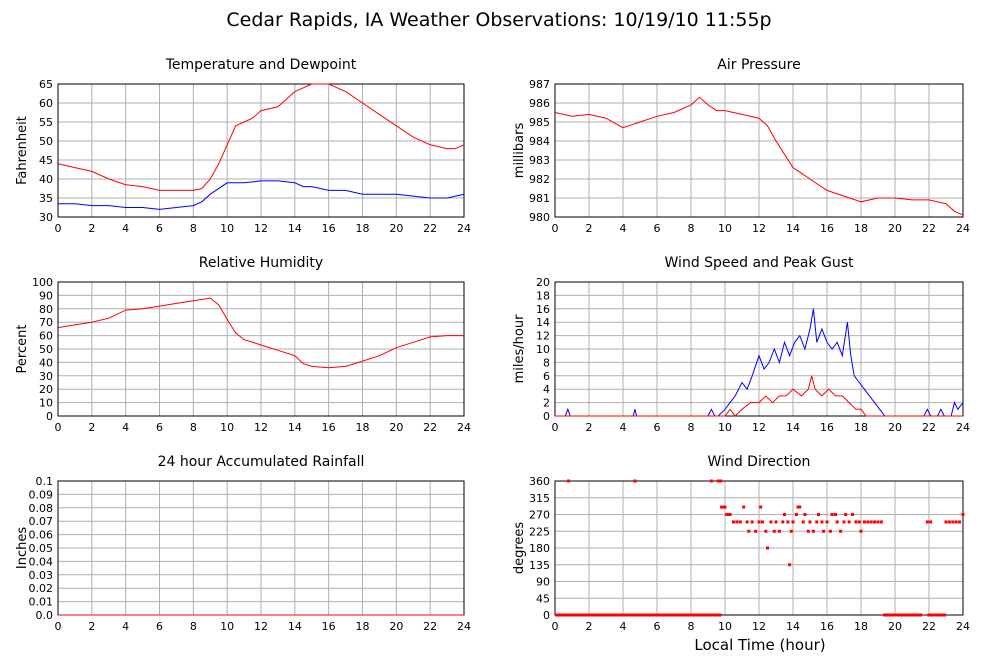  I want to click on humidity-ytick-label: 90, so click(46, 295).